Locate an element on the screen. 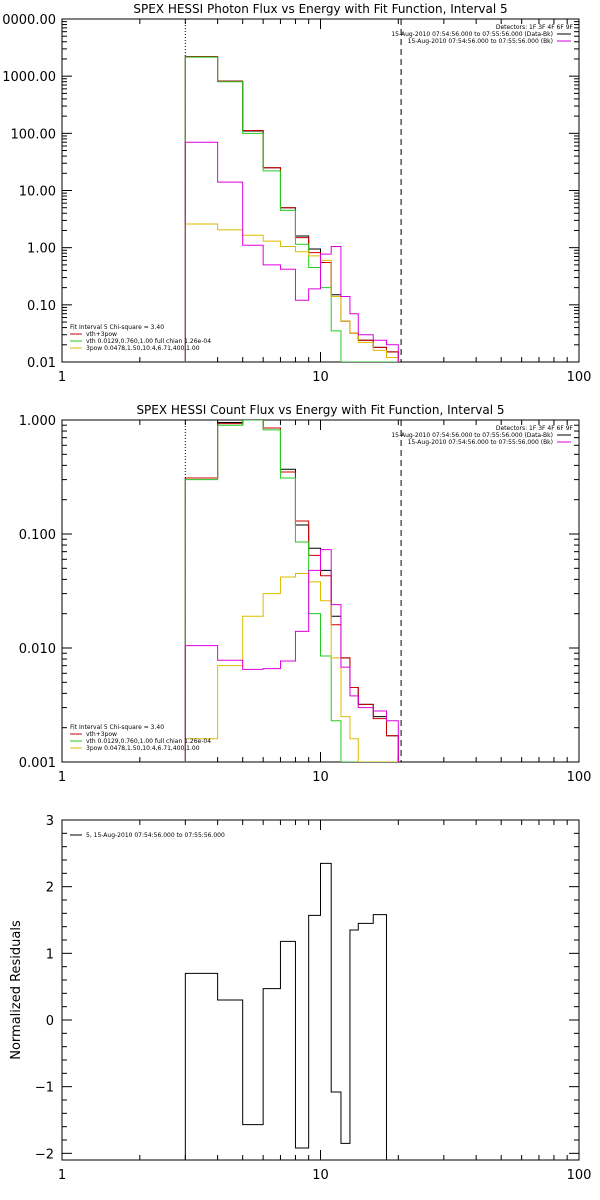 This screenshot has width=600, height=1200. y-tick-label: 0.001 is located at coordinates (37, 763).